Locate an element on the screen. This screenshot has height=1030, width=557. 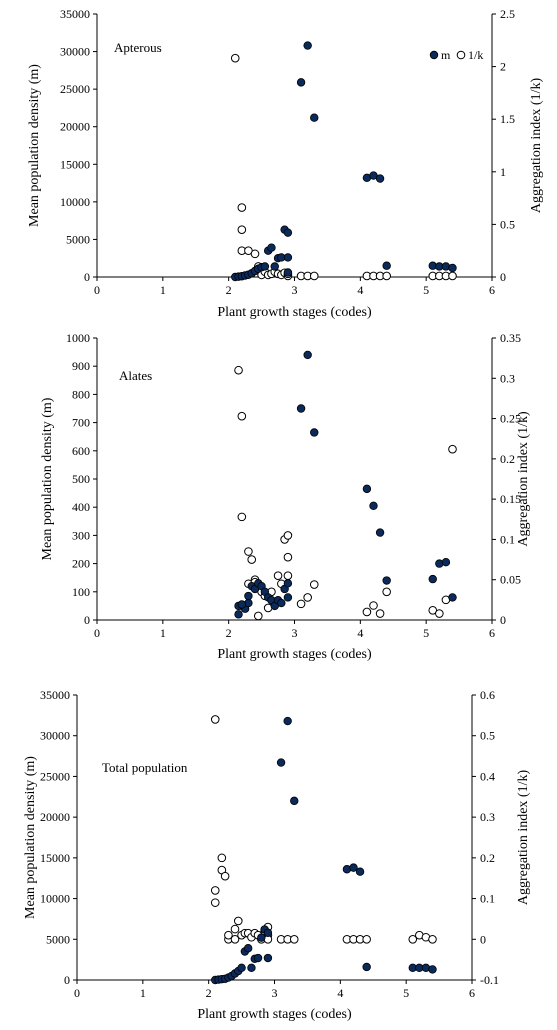
y-tick-label: 20000 is located at coordinates (55, 817).